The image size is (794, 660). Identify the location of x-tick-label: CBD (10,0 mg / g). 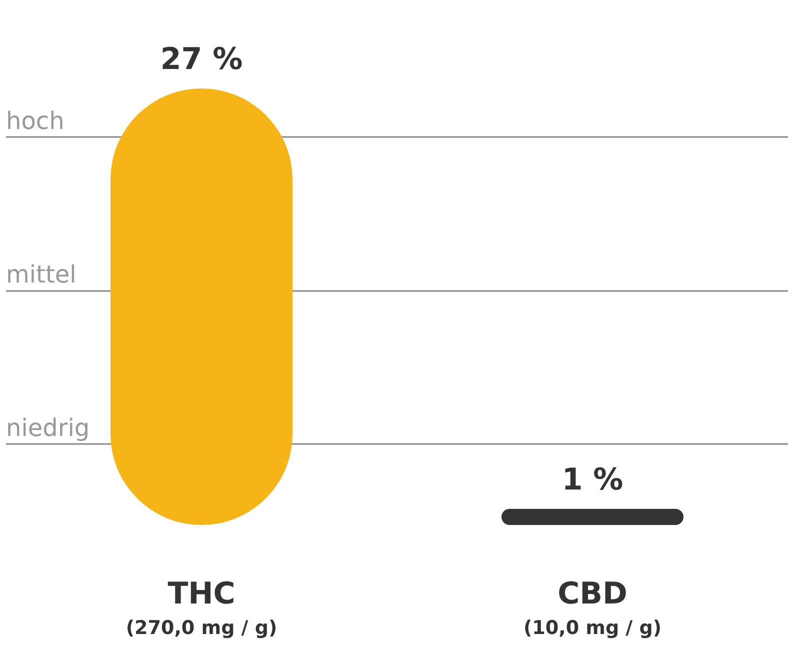
(592, 607).